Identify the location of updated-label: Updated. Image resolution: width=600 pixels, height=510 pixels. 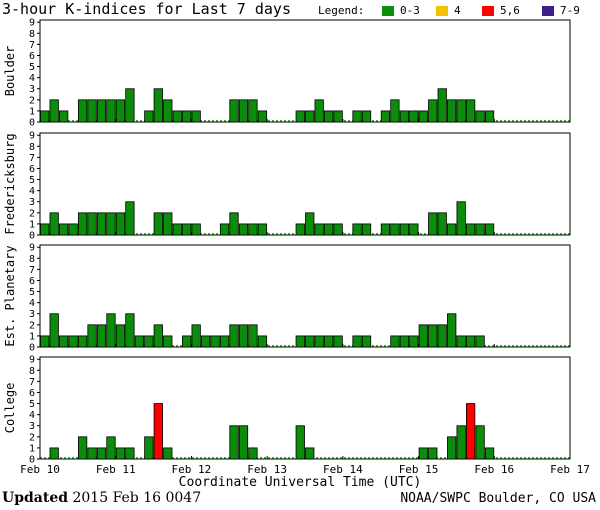
(35, 498).